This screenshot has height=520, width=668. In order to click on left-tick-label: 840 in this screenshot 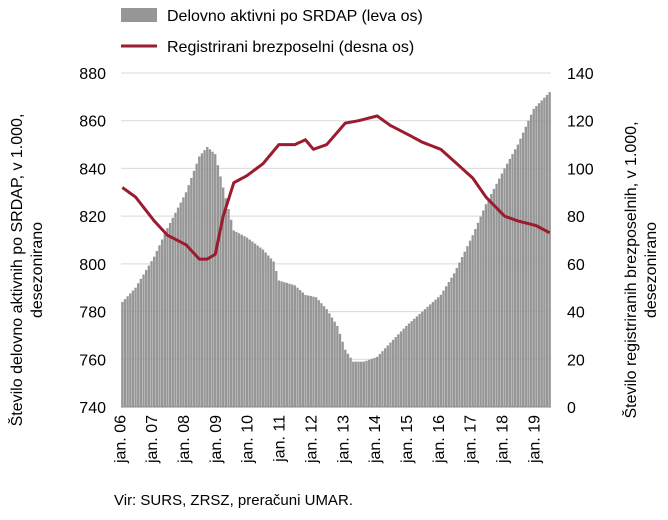, I will do `click(92, 169)`.